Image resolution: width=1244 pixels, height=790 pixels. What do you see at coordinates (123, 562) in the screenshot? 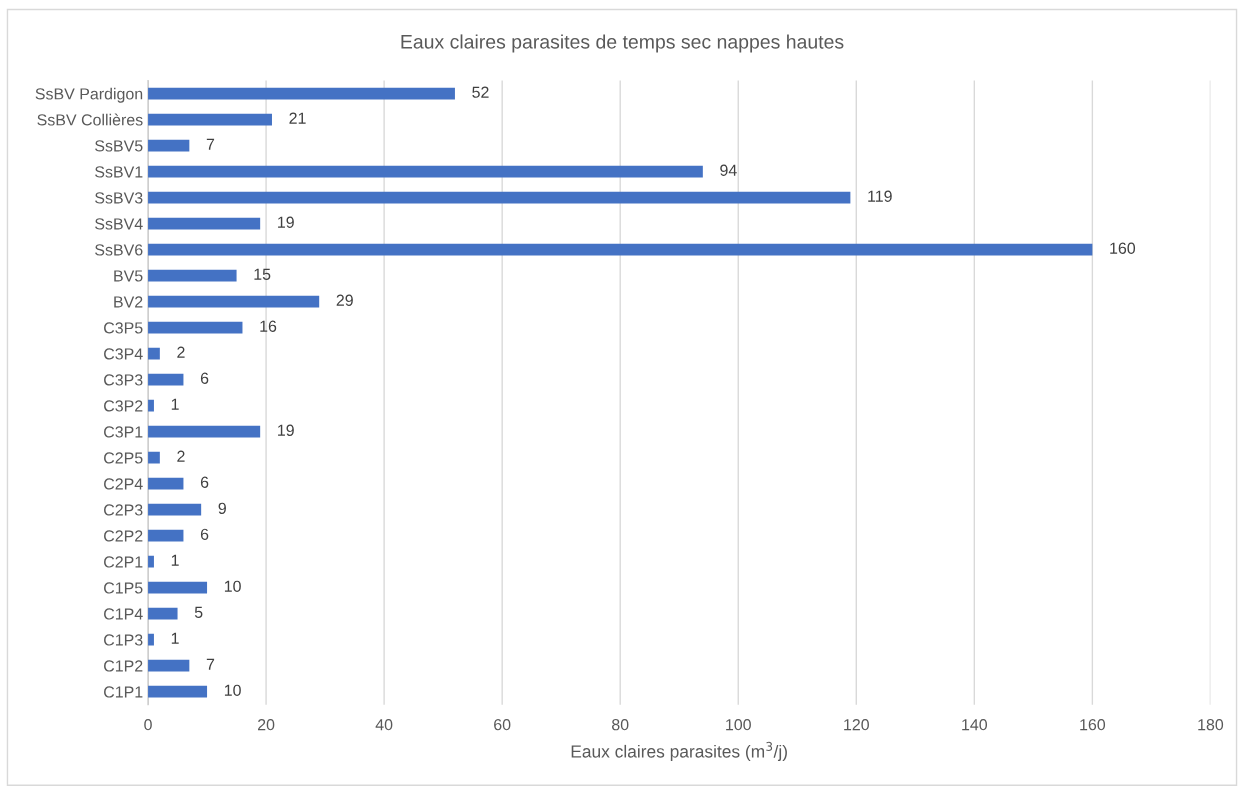
I see `y-tick-label: C2P1` at bounding box center [123, 562].